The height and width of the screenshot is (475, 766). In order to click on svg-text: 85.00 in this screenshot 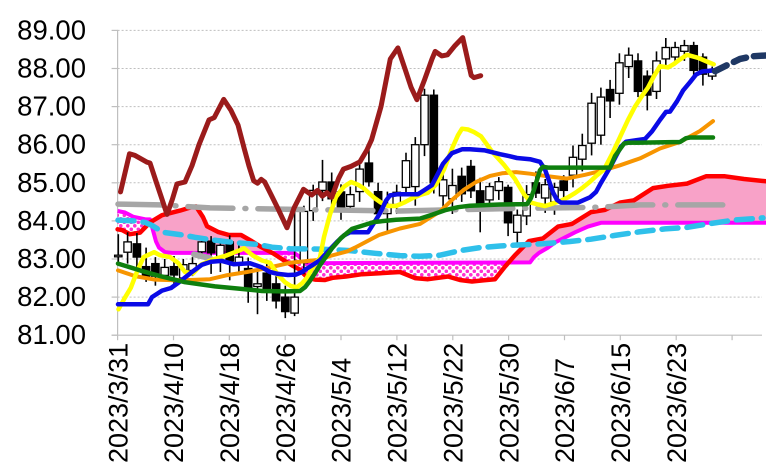, I will do `click(51, 182)`.